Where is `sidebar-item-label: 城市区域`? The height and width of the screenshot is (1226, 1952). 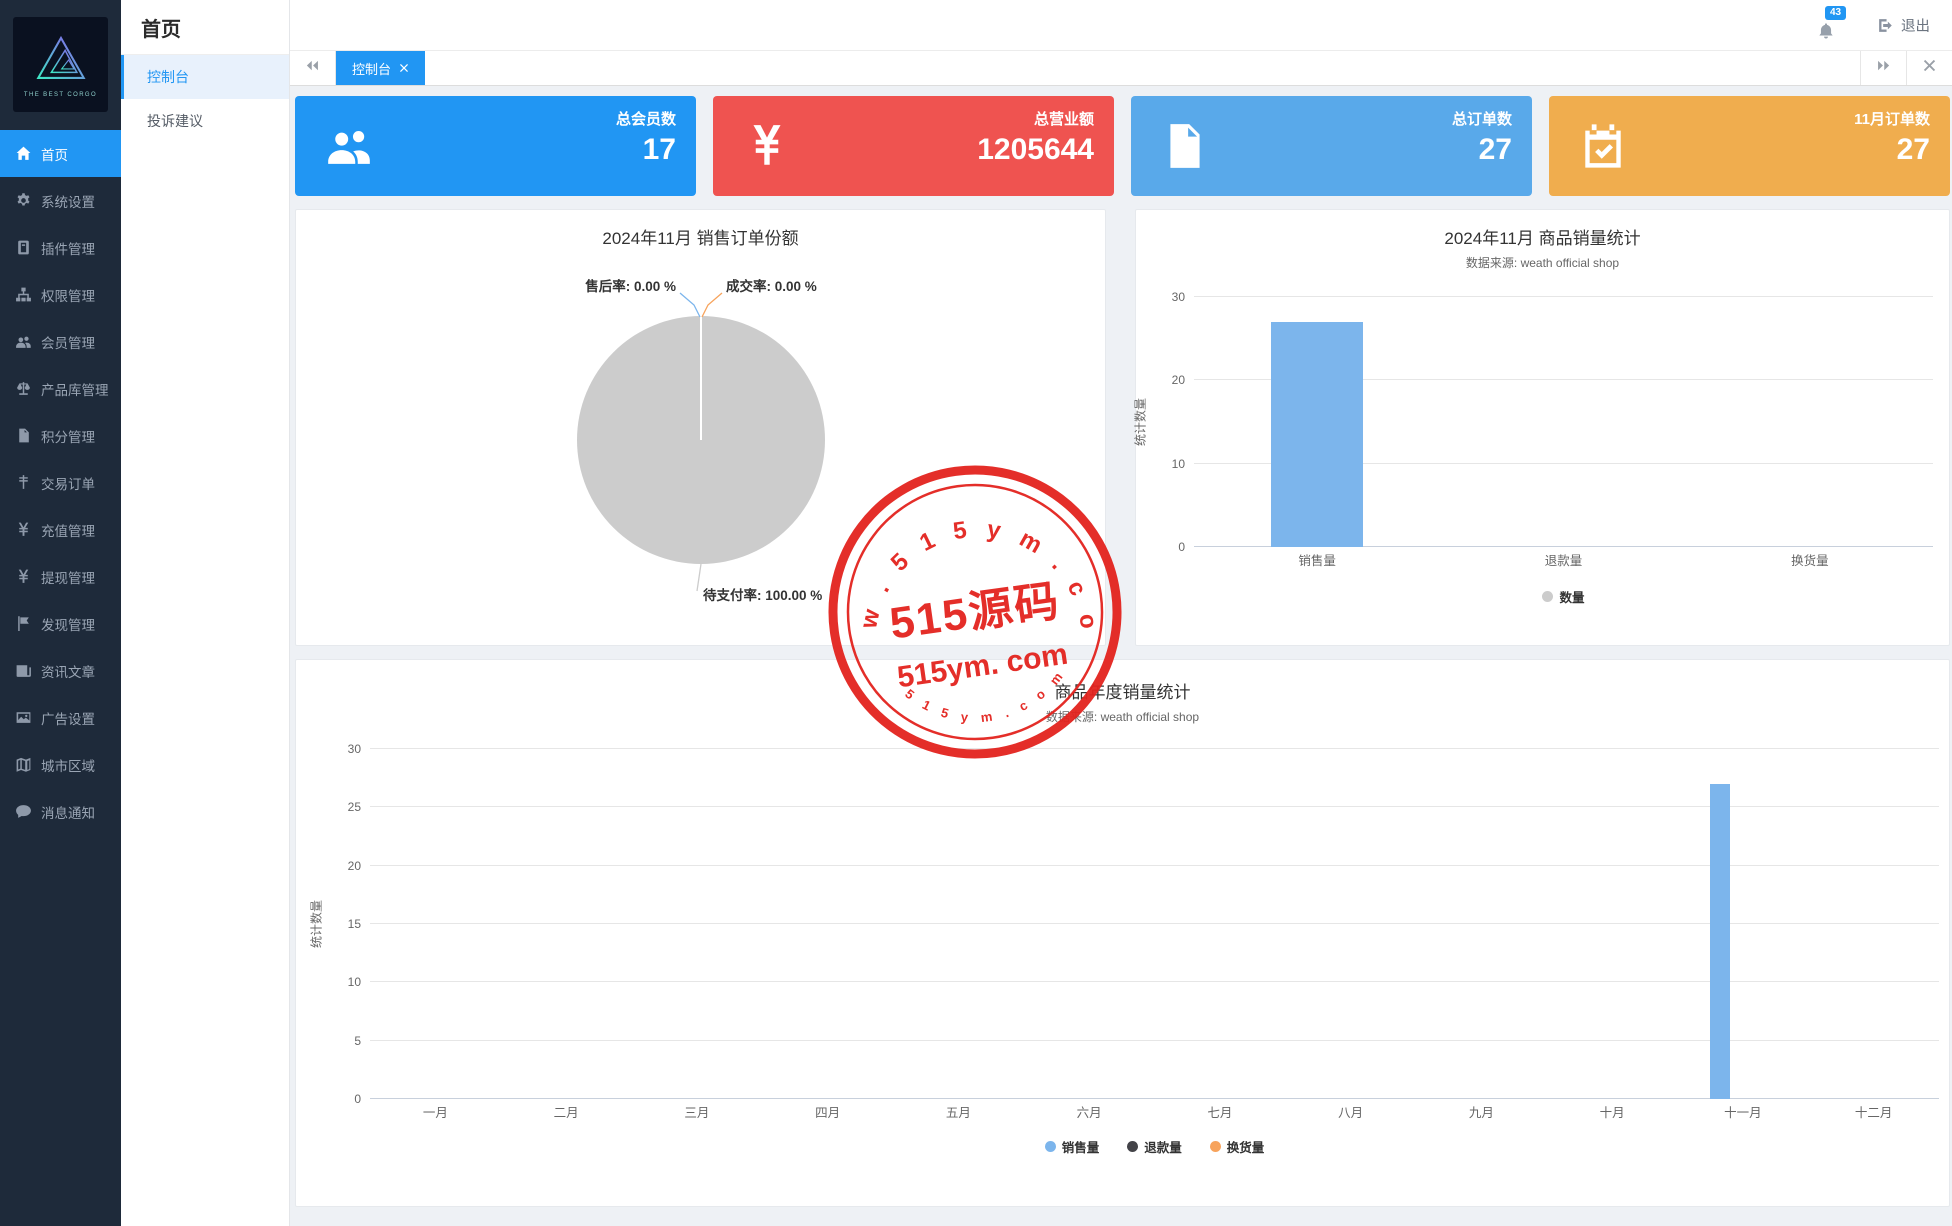
sidebar-item-label: 城市区域 is located at coordinates (68, 766).